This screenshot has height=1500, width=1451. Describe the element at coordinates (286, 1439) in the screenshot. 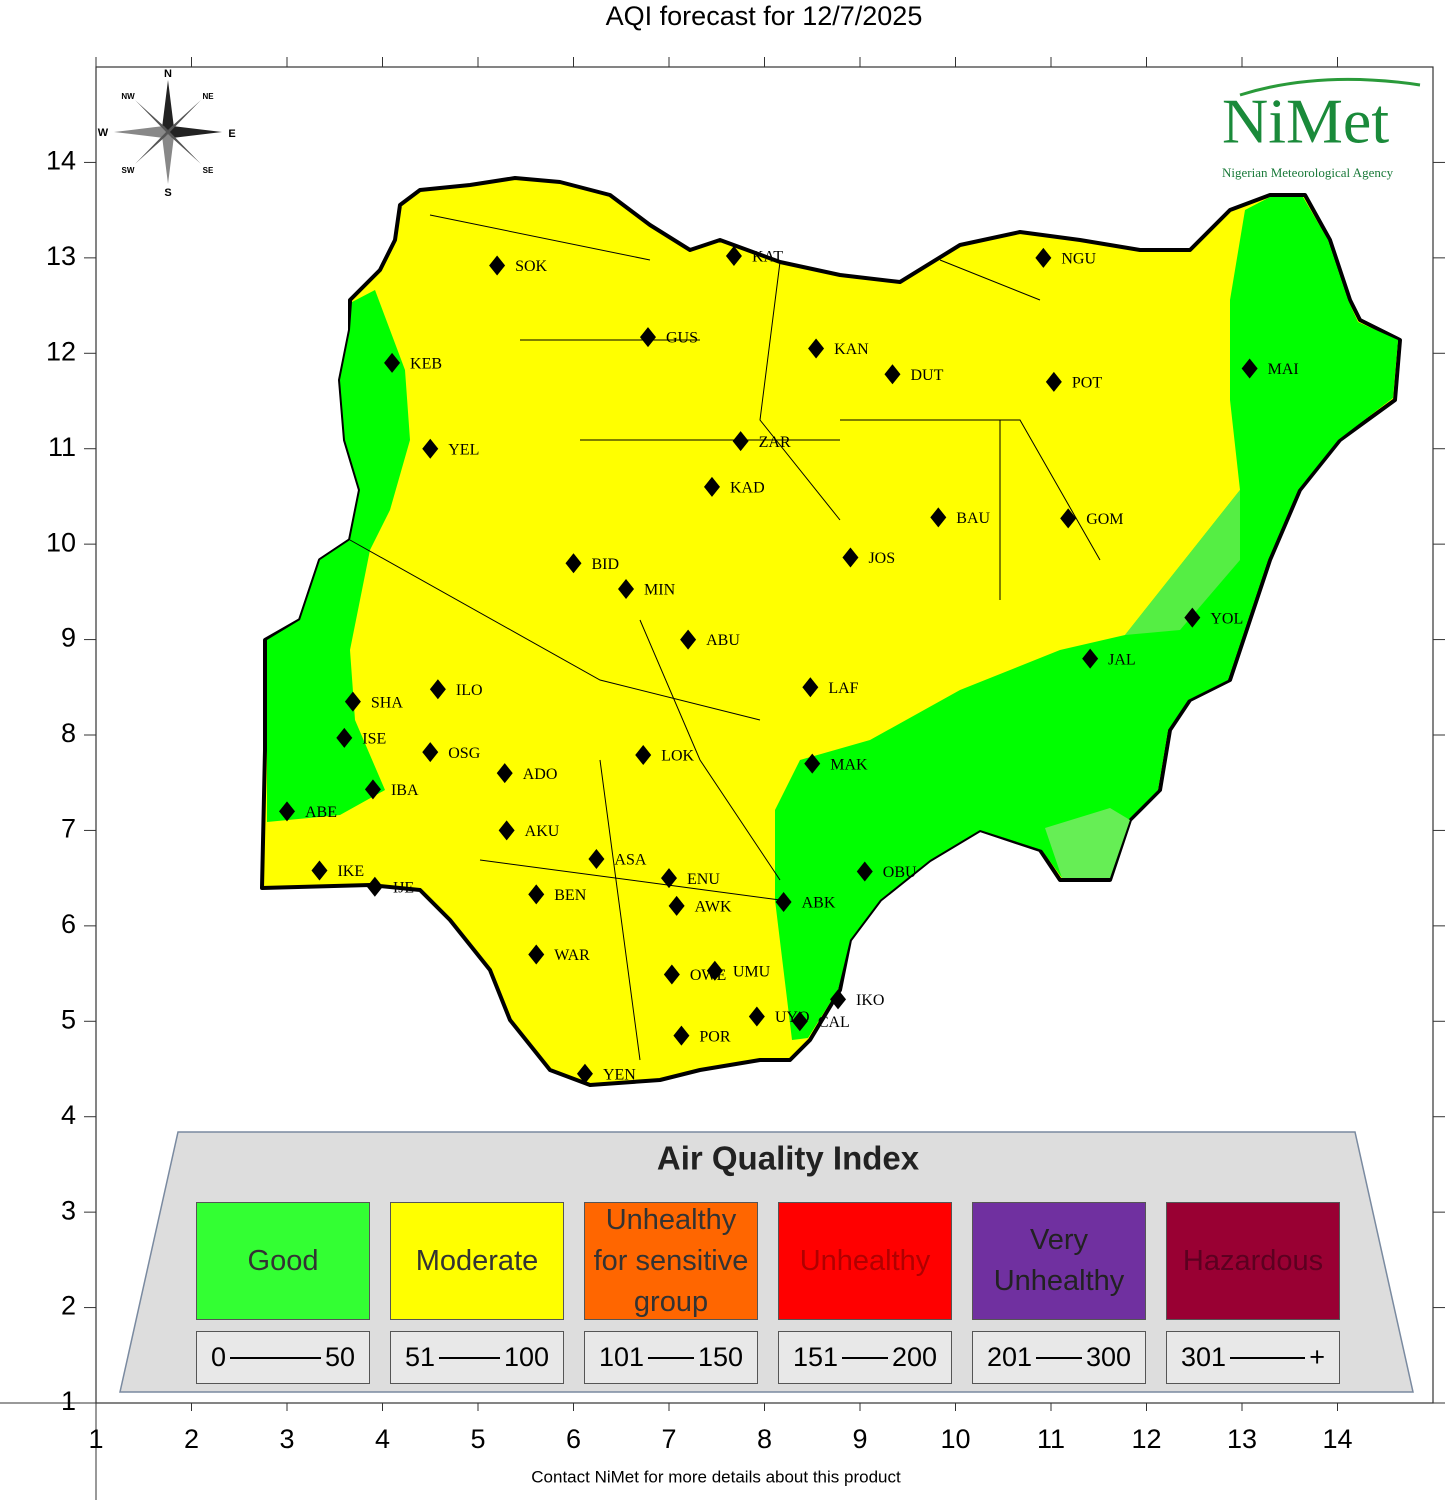

I see `x-tick-label: 3` at that location.